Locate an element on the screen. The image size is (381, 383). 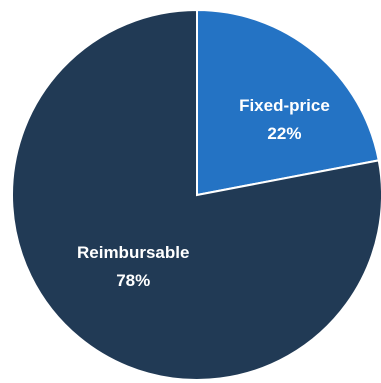
slice-value-label-reimbursable: 78% is located at coordinates (133, 280).